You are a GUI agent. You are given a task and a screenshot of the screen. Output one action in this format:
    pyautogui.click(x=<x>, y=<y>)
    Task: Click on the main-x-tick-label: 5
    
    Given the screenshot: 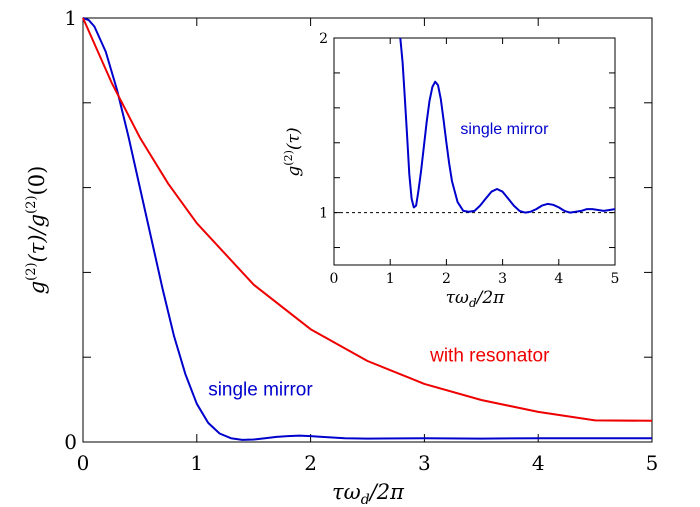 What is the action you would take?
    pyautogui.click(x=652, y=463)
    